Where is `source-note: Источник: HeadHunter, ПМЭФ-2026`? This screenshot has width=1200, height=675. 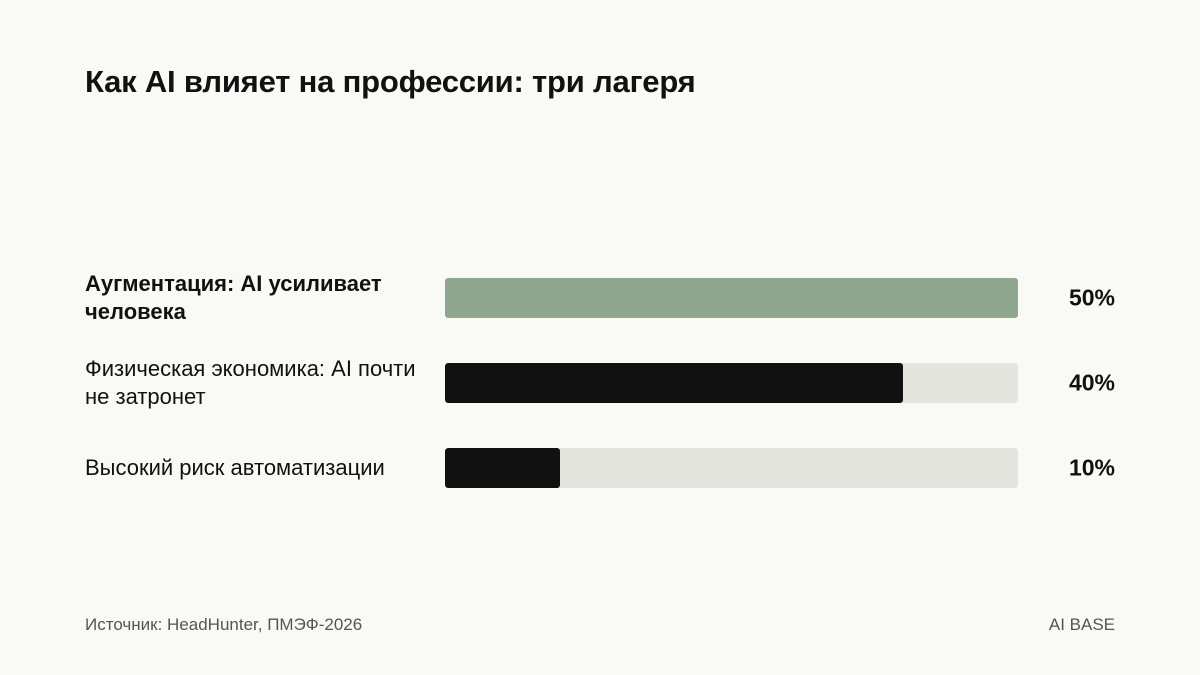 source-note: Источник: HeadHunter, ПМЭФ-2026 is located at coordinates (224, 624).